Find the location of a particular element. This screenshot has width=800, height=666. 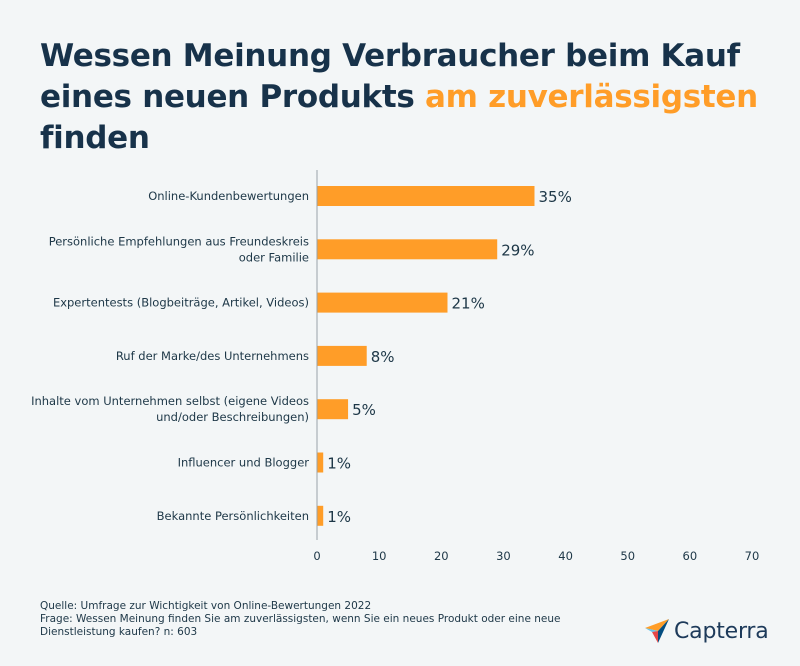

x-tick-labels-group: 0 10 20 30 40 50 60 70 is located at coordinates (536, 556).